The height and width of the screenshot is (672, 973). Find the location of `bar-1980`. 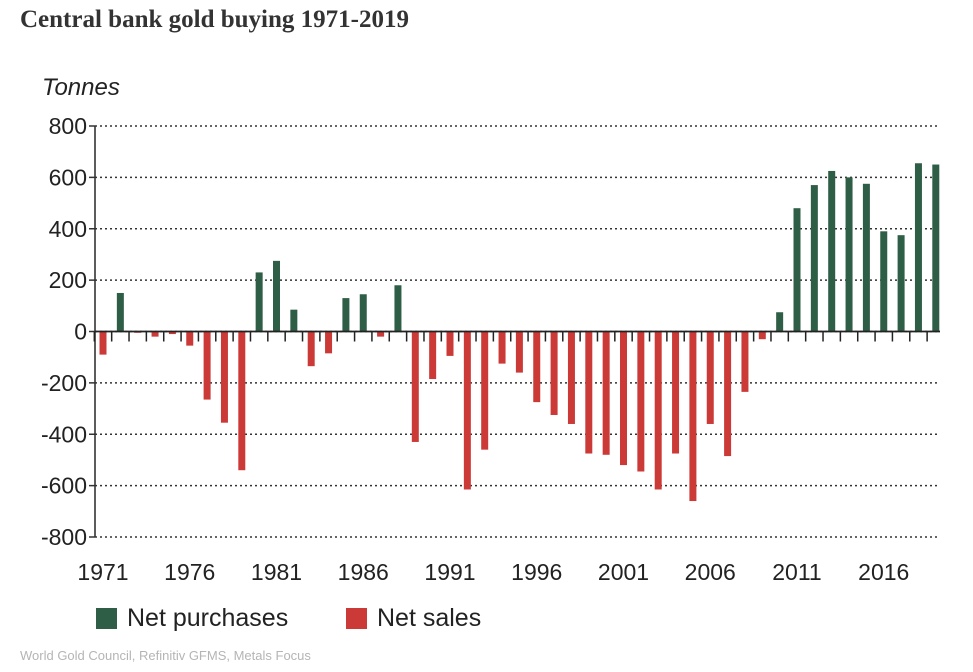

bar-1980 is located at coordinates (259, 302).